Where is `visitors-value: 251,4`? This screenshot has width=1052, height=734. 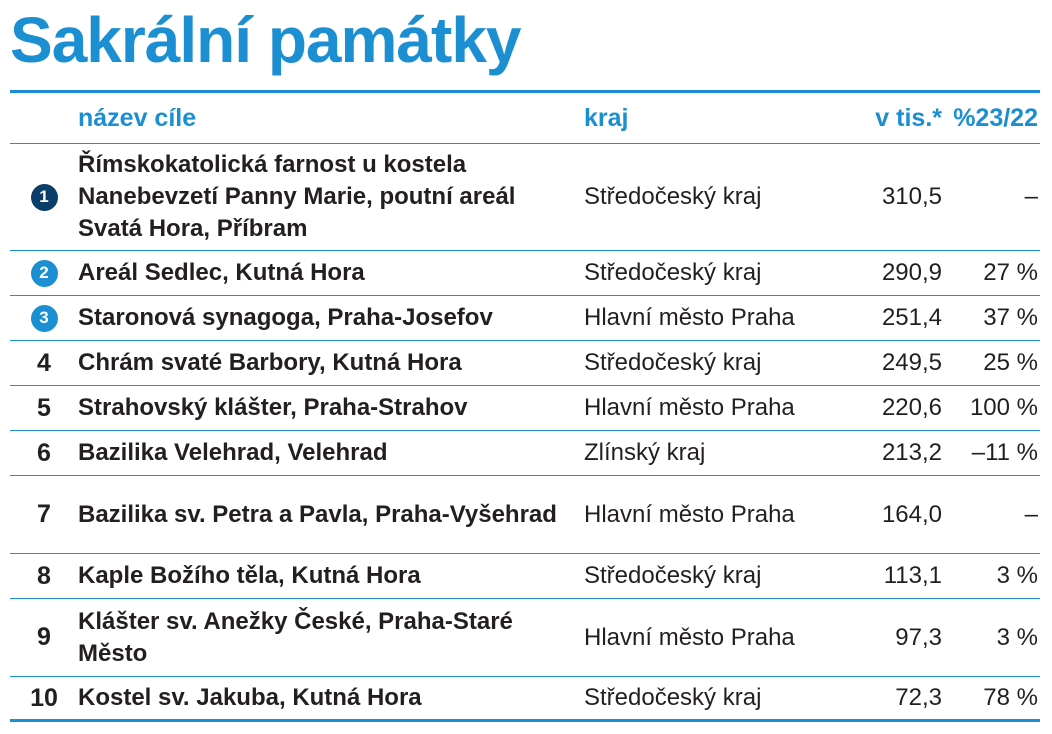 visitors-value: 251,4 is located at coordinates (911, 317).